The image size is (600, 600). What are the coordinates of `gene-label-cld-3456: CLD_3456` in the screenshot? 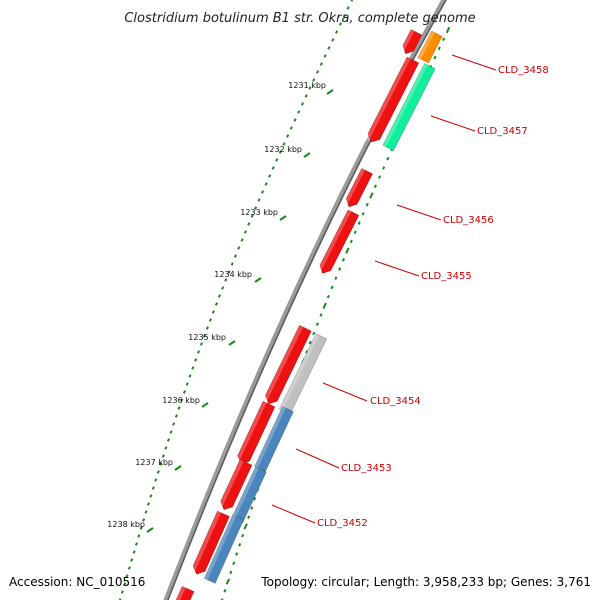 It's located at (468, 220).